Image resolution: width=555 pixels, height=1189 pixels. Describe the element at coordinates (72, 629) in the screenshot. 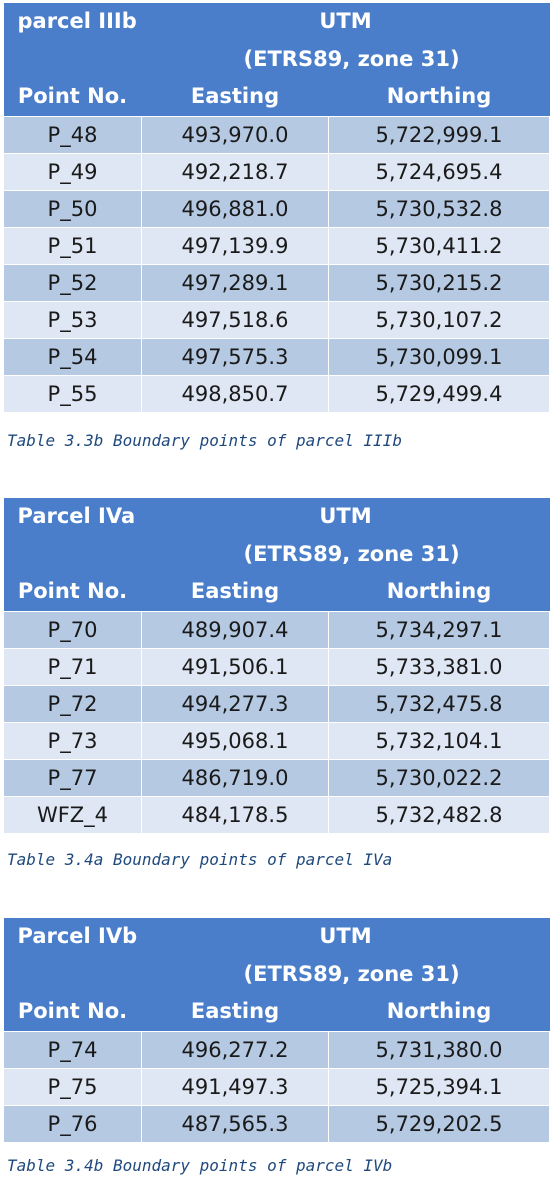

I see `point-cell: P_70` at that location.